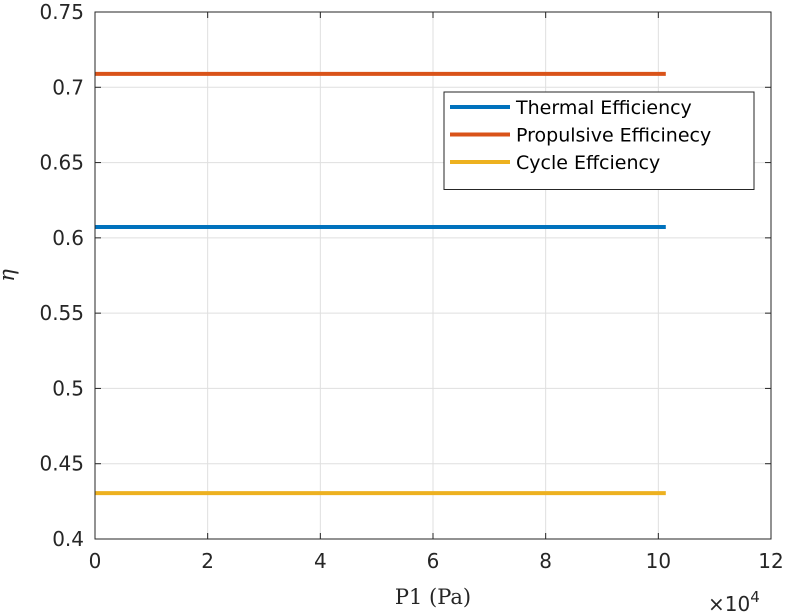 Image resolution: width=788 pixels, height=614 pixels. I want to click on y-tick-label: 0.75, so click(61, 12).